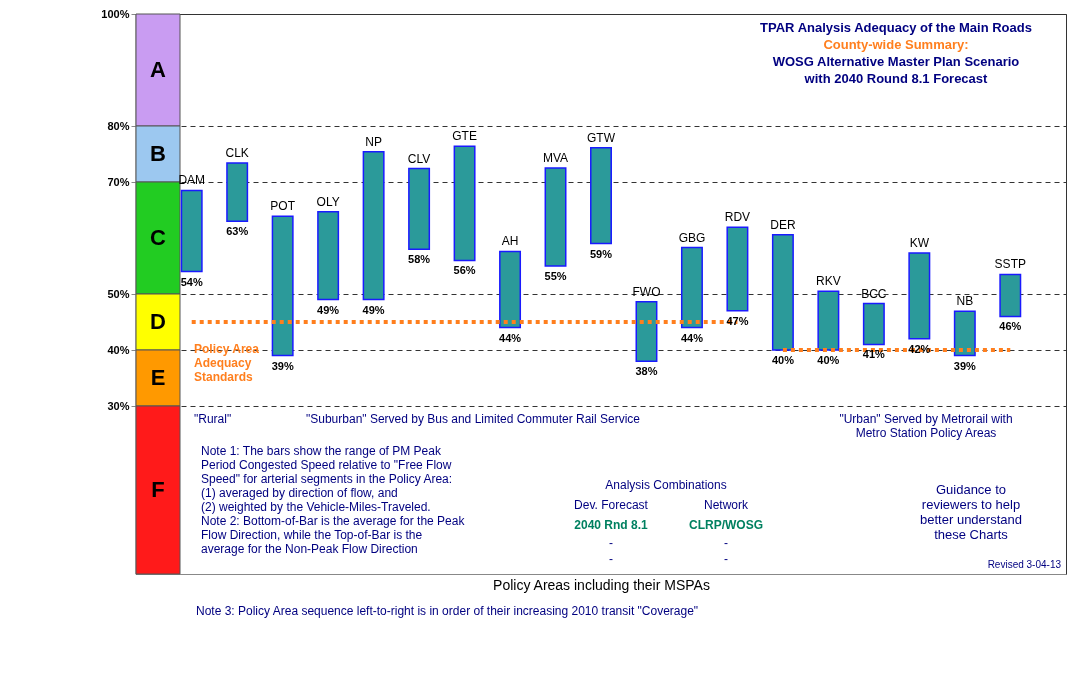 This screenshot has height=677, width=1087. Describe the element at coordinates (373, 141) in the screenshot. I see `x-tick-label: NP` at that location.